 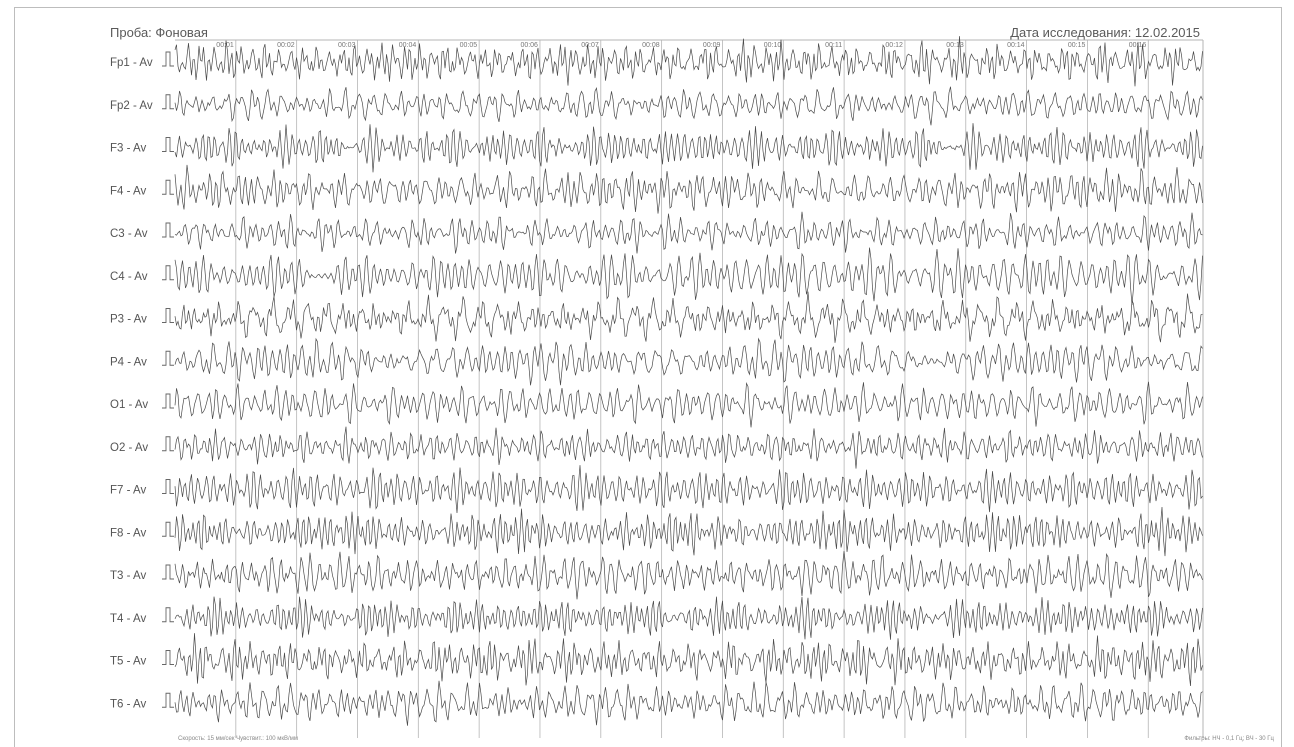 What do you see at coordinates (225, 45) in the screenshot?
I see `time-tick-label: 00:01` at bounding box center [225, 45].